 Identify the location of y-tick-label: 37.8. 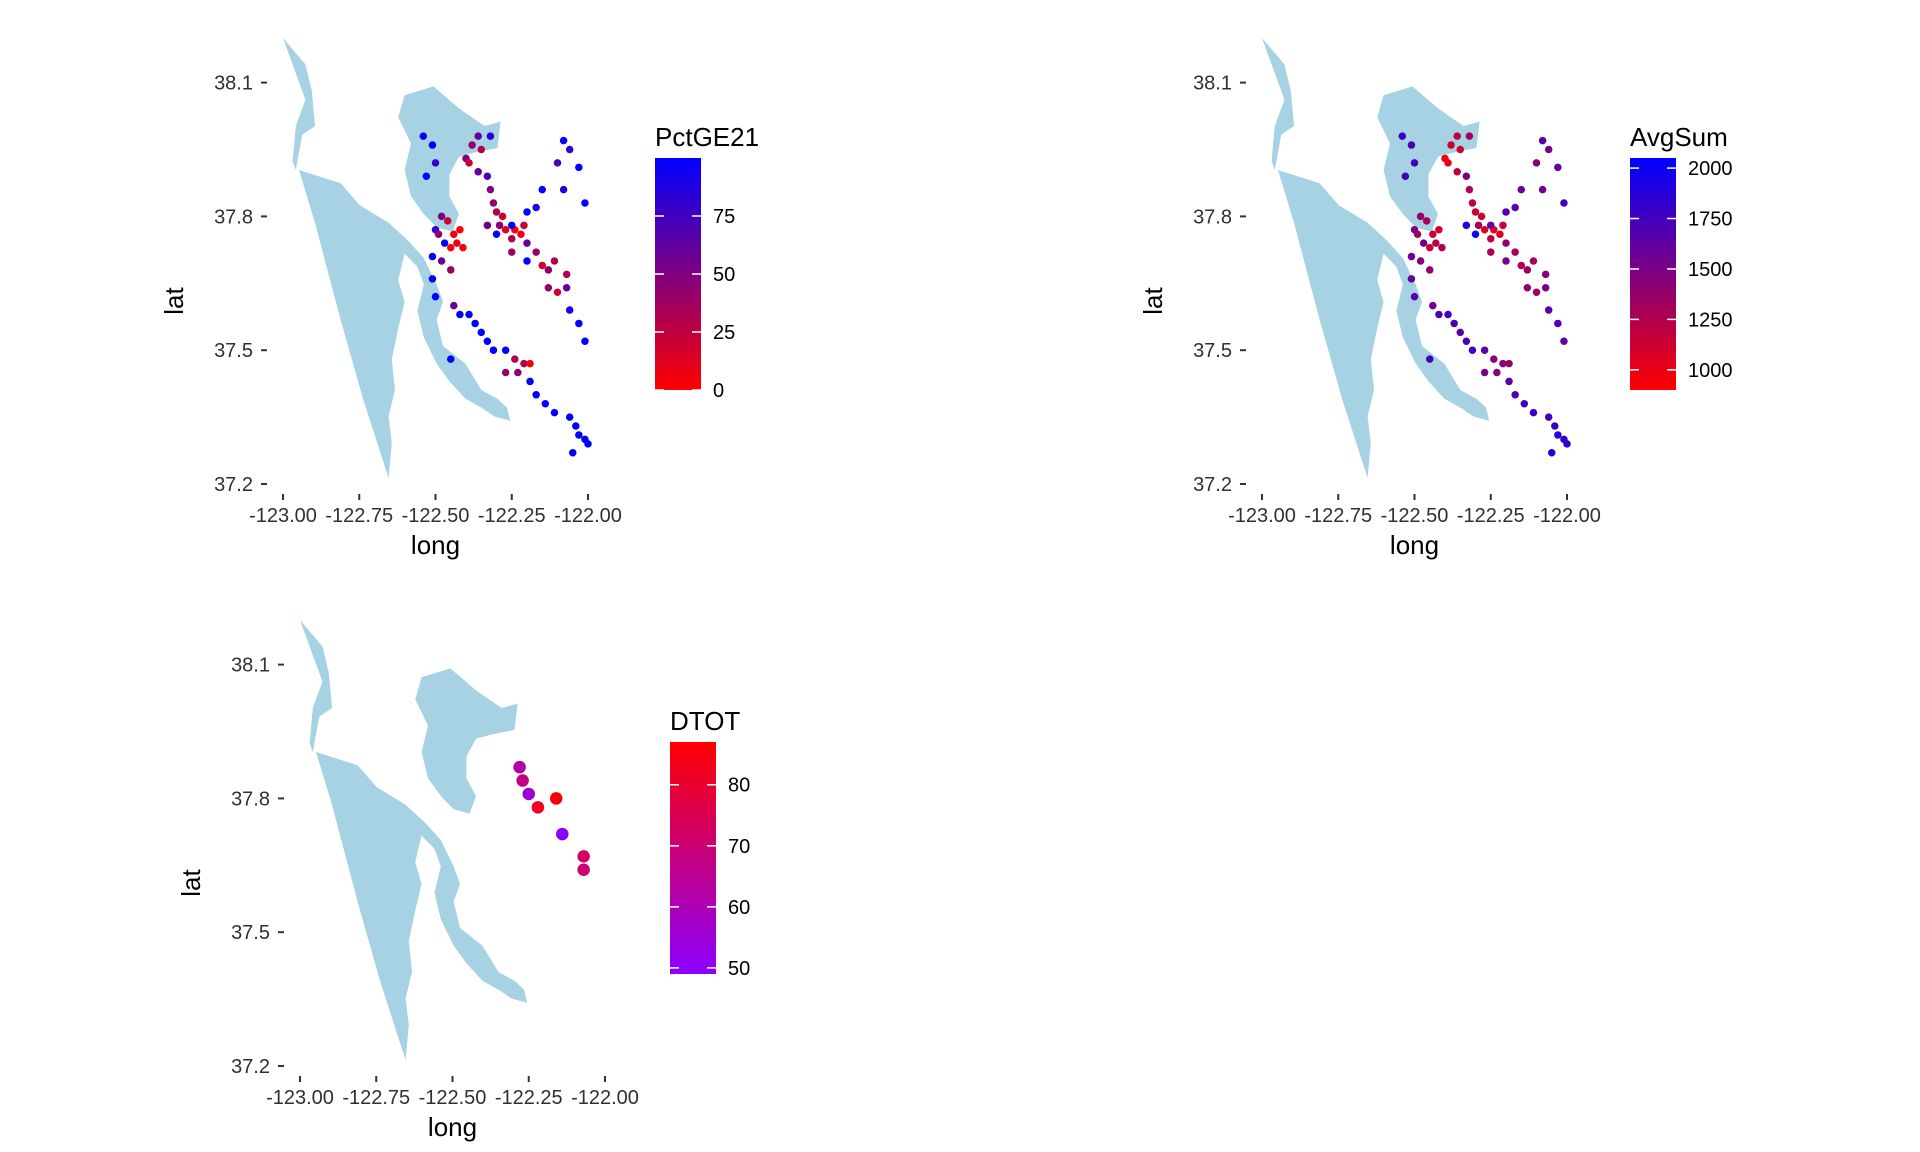
(250, 799).